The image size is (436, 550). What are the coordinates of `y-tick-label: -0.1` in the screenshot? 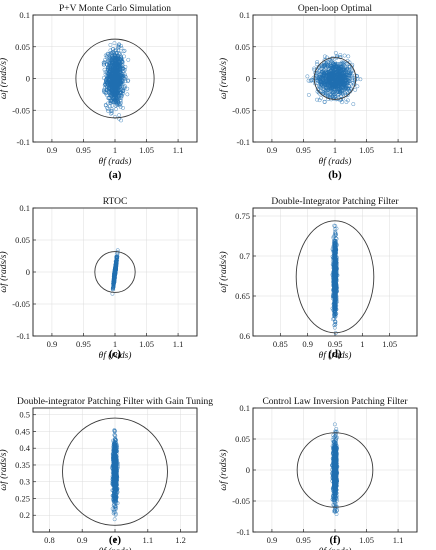 It's located at (243, 142).